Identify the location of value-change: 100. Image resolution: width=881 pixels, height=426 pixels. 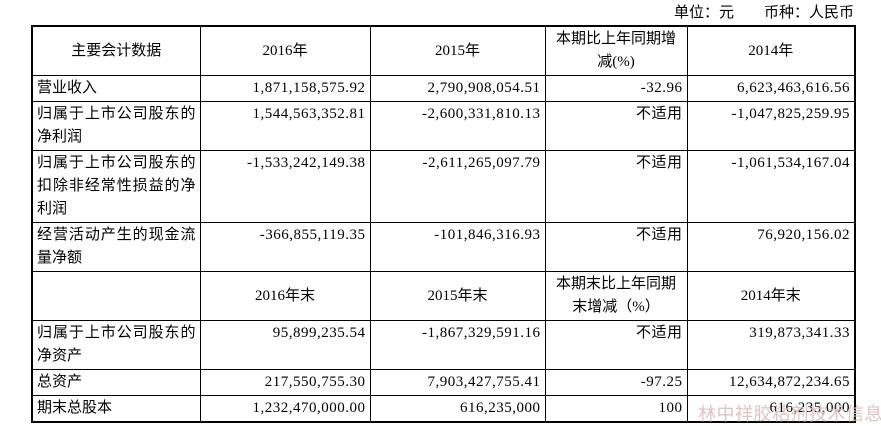
(616, 409).